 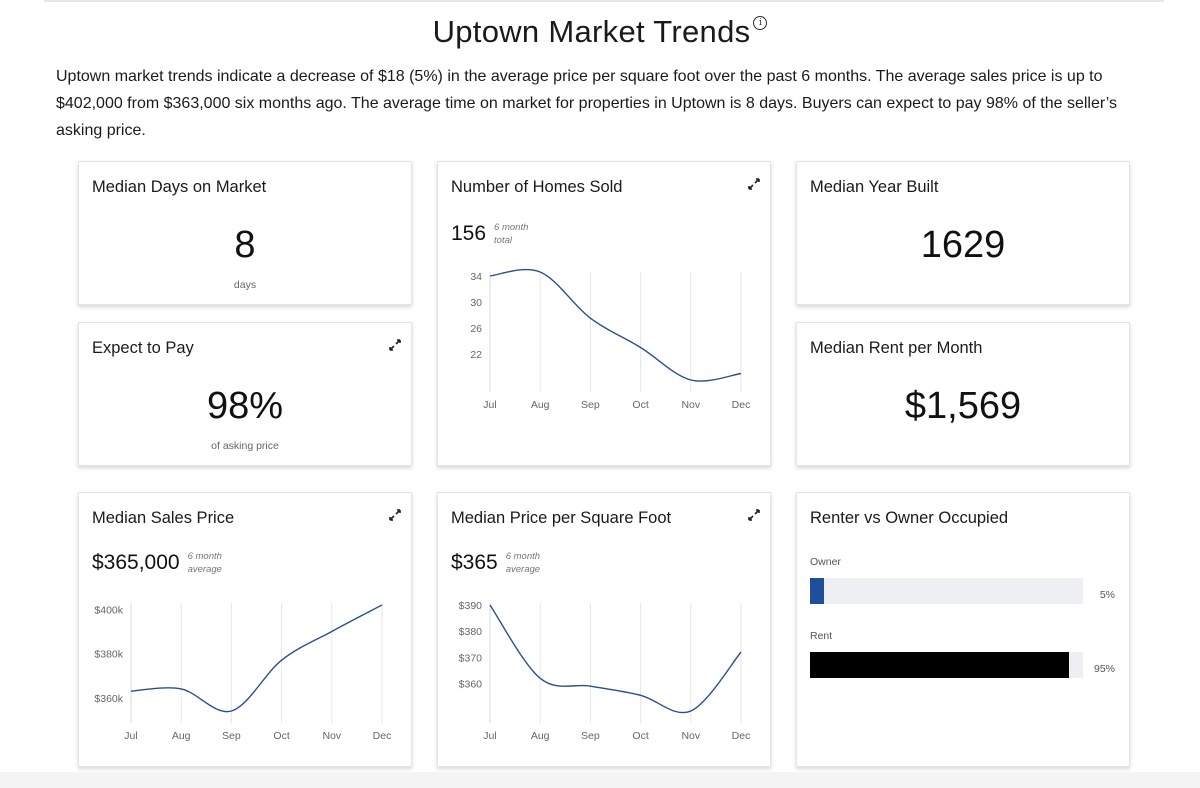 What do you see at coordinates (143, 348) in the screenshot?
I see `card-title: Expect to Pay` at bounding box center [143, 348].